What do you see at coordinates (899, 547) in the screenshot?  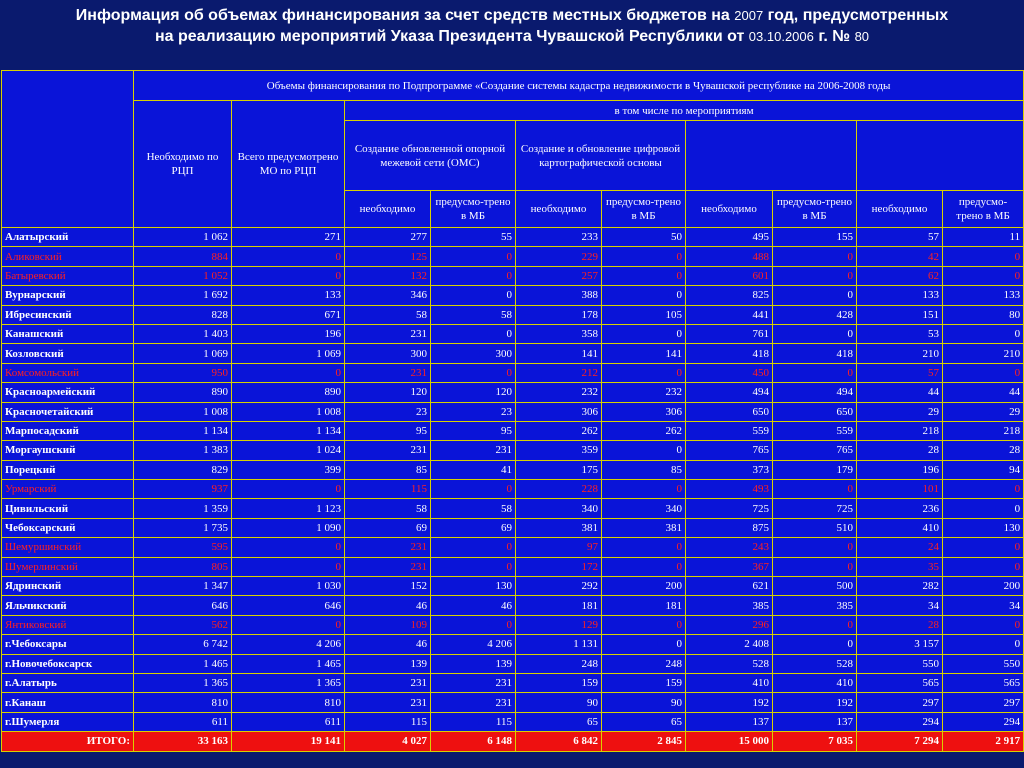 I see `row-value: 24` at bounding box center [899, 547].